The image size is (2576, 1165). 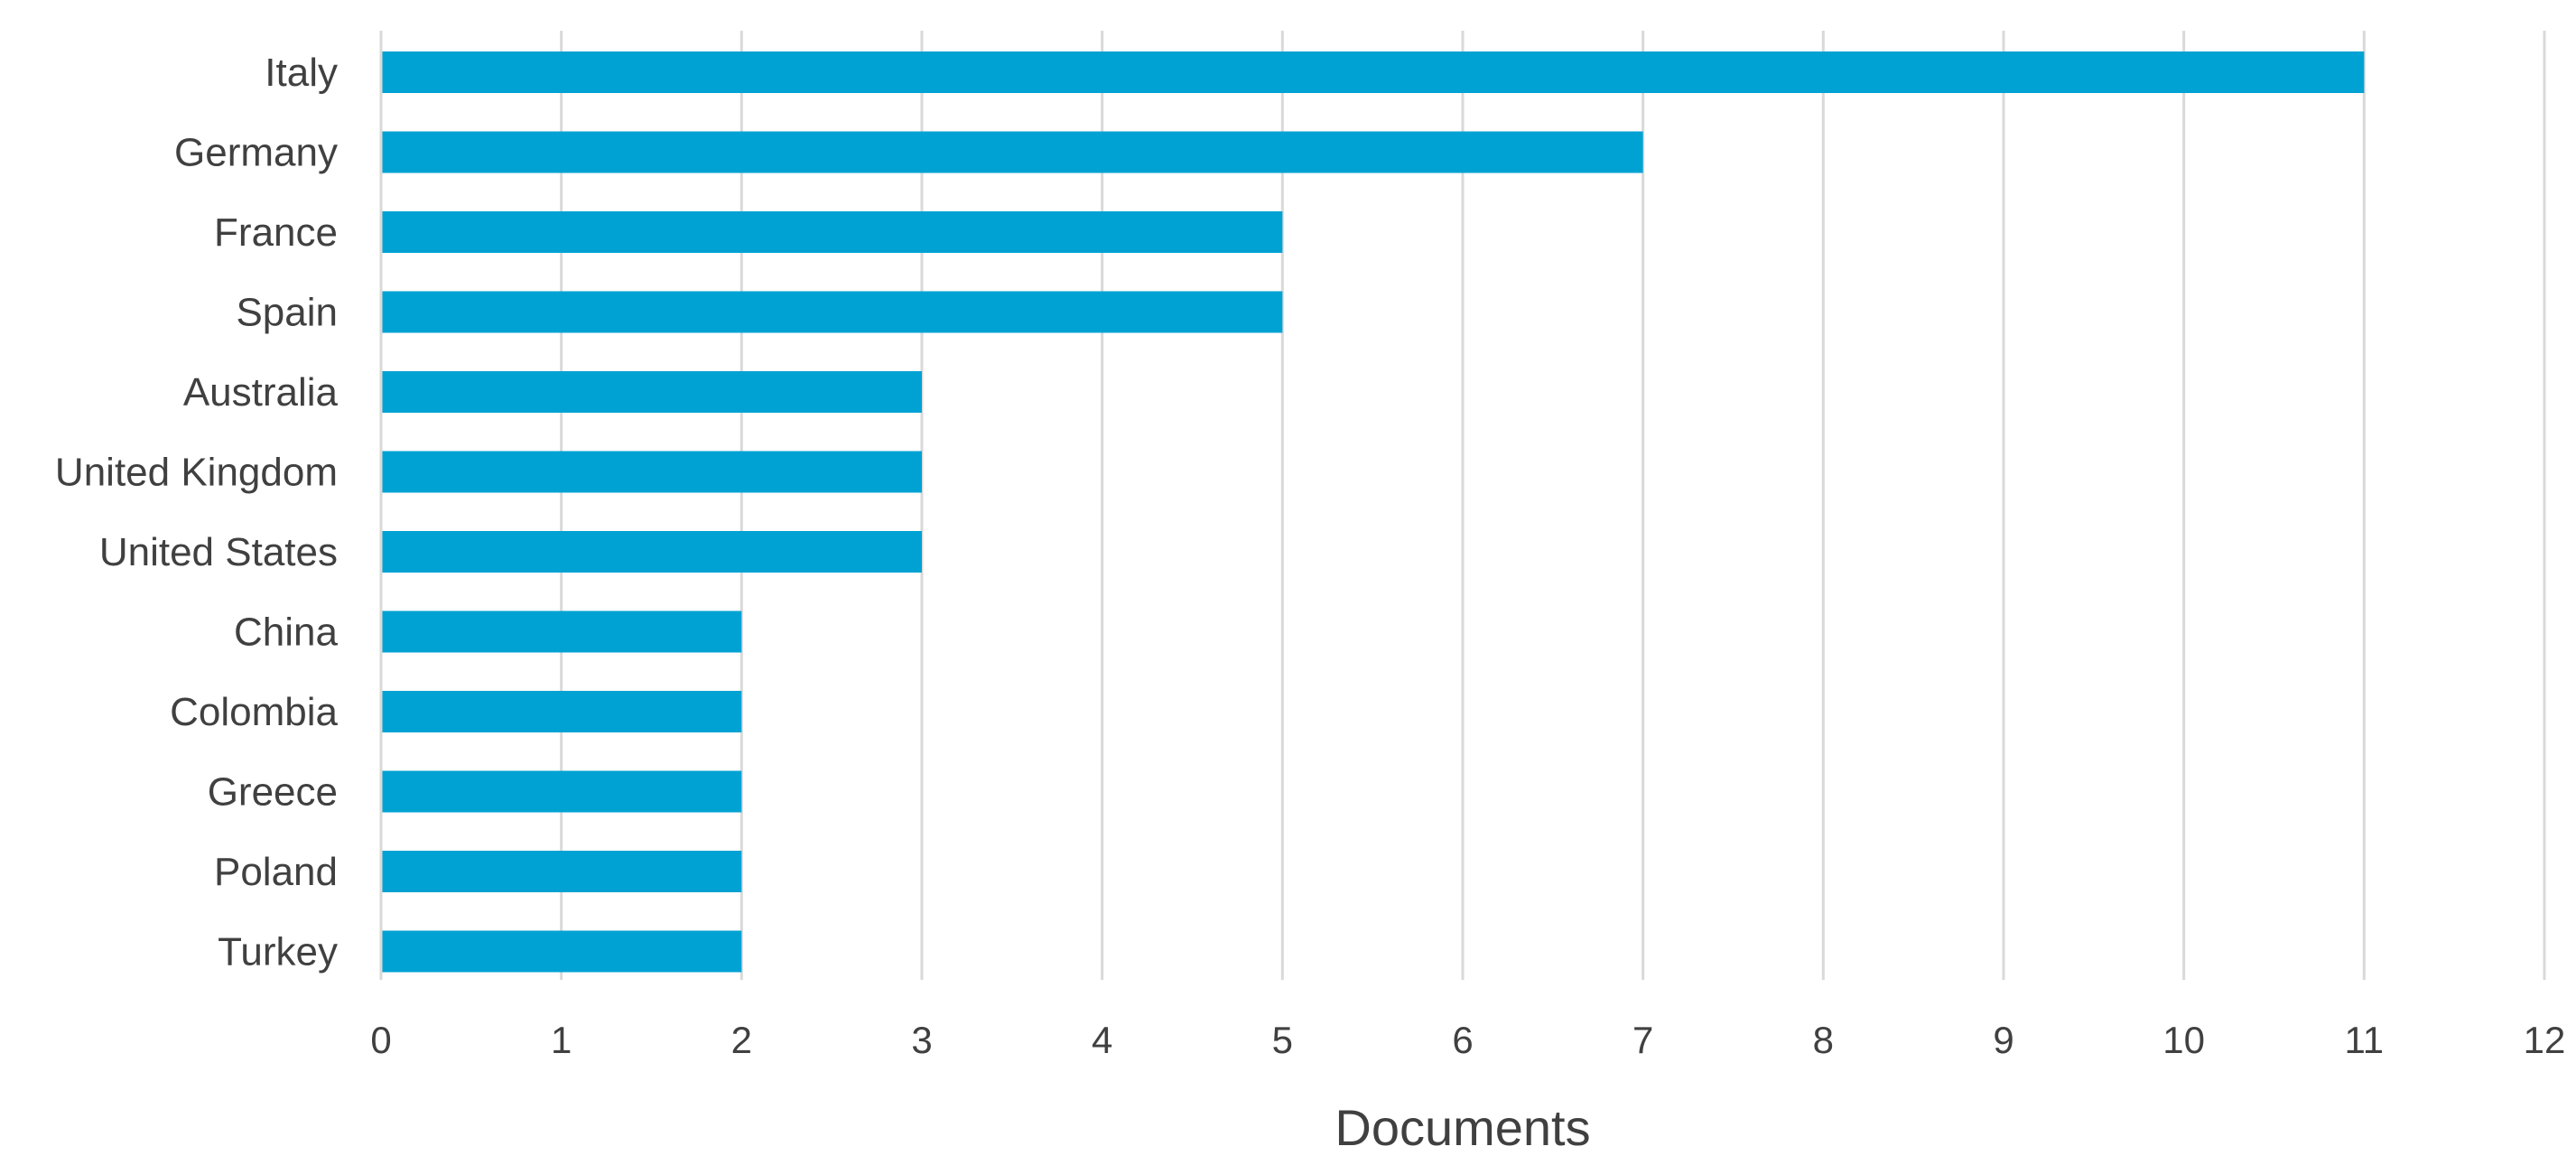 I want to click on x-tick-label: 10, so click(x=2183, y=1040).